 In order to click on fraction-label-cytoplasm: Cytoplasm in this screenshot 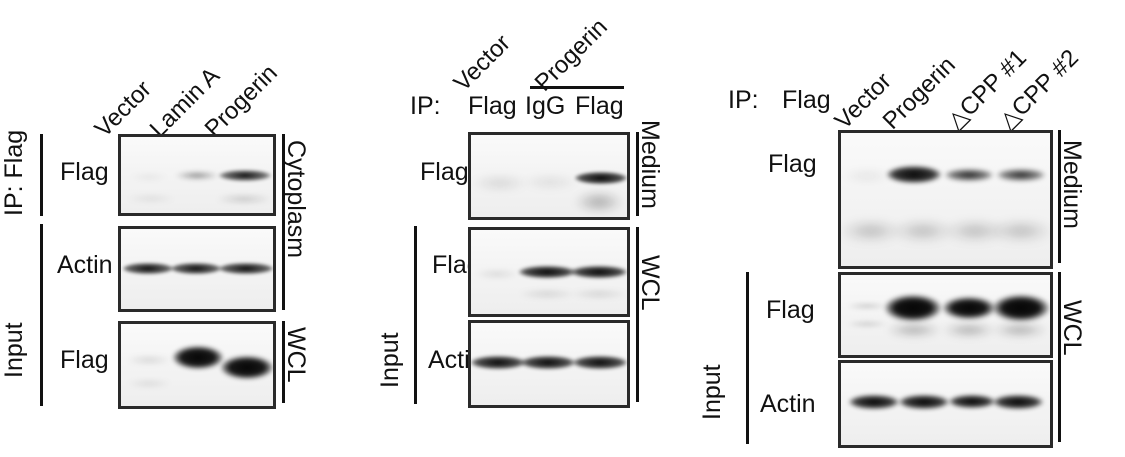, I will do `click(296, 199)`.